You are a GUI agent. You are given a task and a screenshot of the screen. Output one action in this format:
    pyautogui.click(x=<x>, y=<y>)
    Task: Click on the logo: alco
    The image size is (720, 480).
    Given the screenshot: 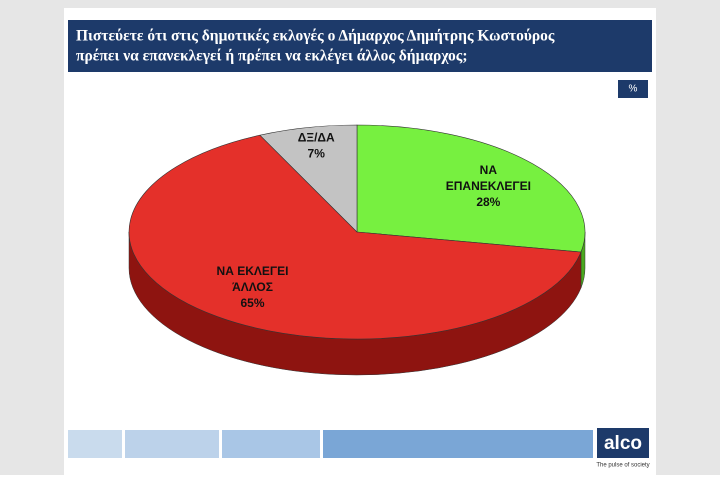 What is the action you would take?
    pyautogui.click(x=623, y=443)
    